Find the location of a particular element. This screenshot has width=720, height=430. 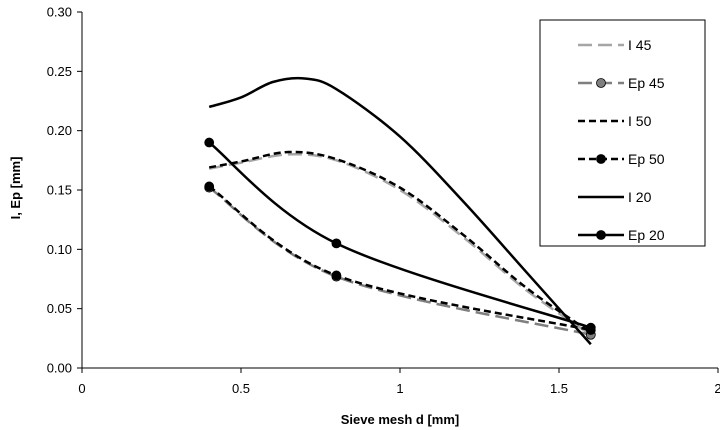

legend-label: Ep 45 is located at coordinates (646, 83).